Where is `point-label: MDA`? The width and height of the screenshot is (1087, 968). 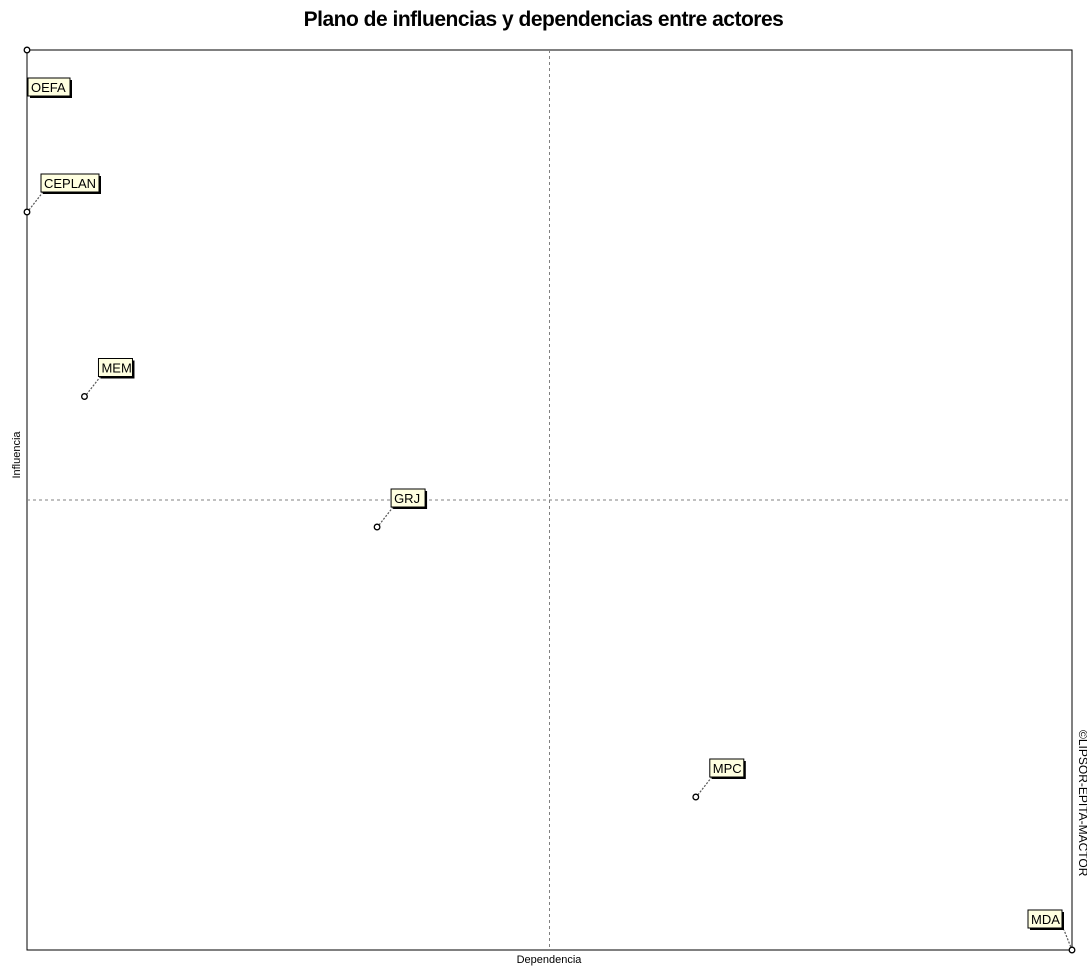
point-label: MDA is located at coordinates (1045, 919).